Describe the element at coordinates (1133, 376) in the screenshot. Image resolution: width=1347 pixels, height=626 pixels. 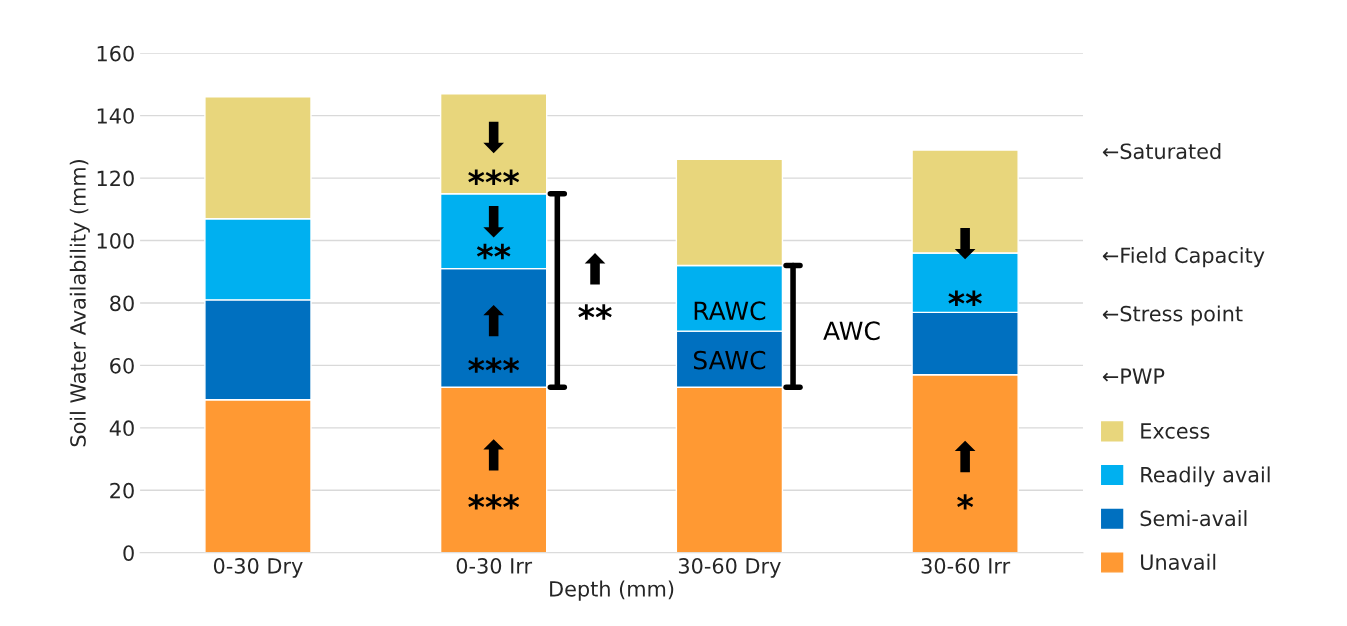
I see `text: ←PWP` at that location.